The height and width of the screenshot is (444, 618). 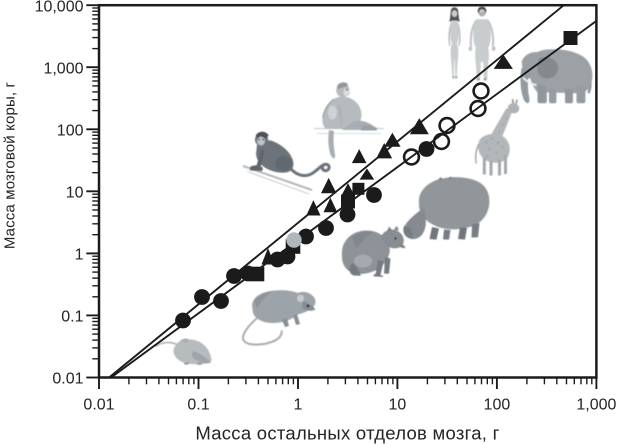 I want to click on svg-text: Масса мозговой коры, г, so click(x=10, y=165).